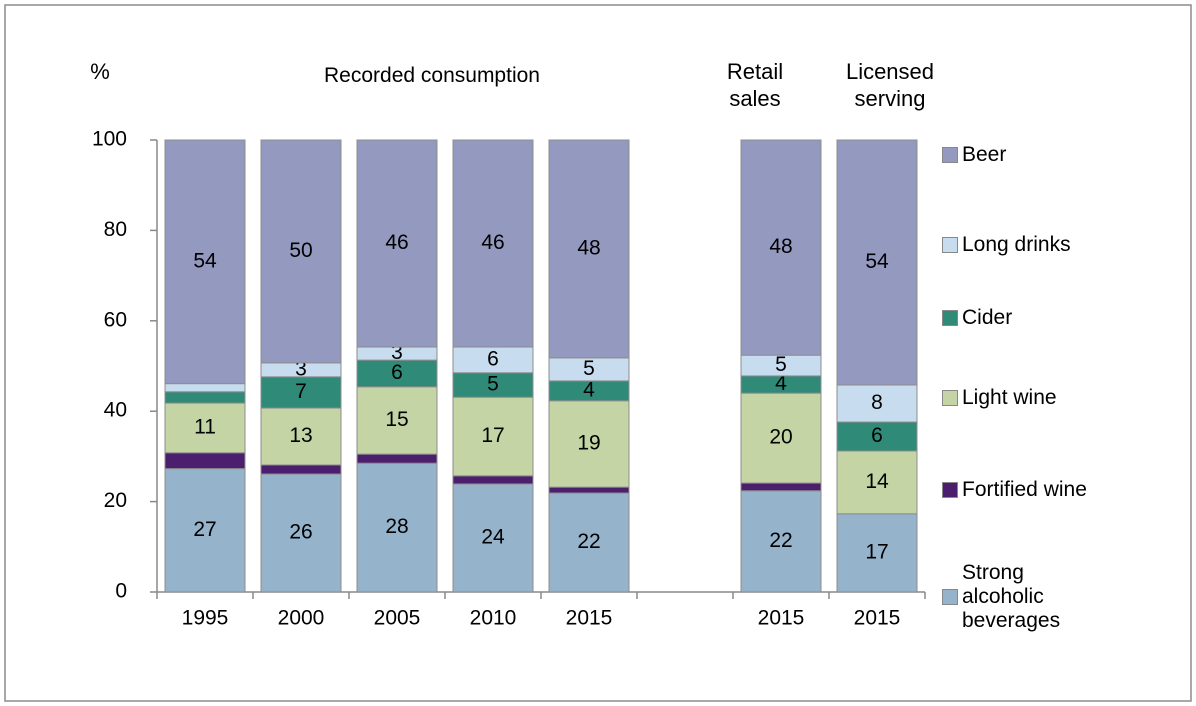  Describe the element at coordinates (115, 410) in the screenshot. I see `y-tick-label: 40` at that location.